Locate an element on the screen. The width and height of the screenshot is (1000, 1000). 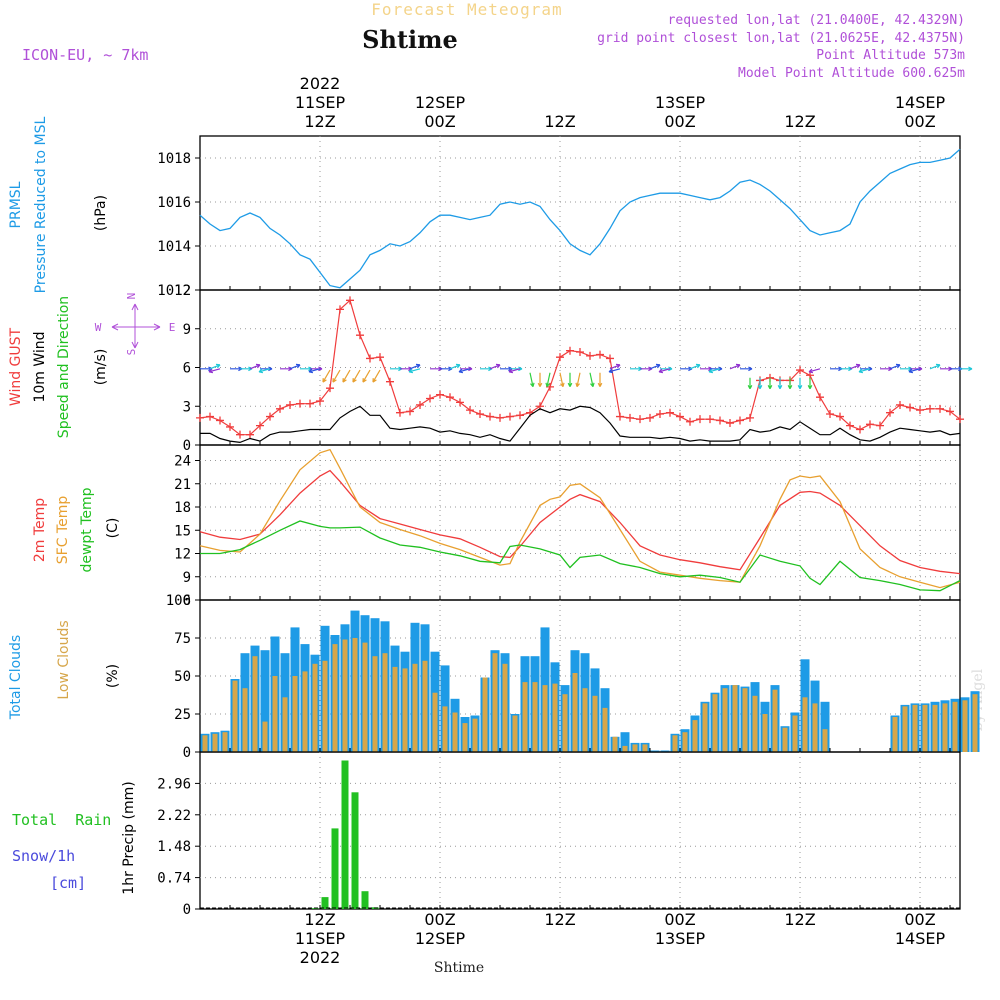
total-cloud-bar is located at coordinates (265, 701).